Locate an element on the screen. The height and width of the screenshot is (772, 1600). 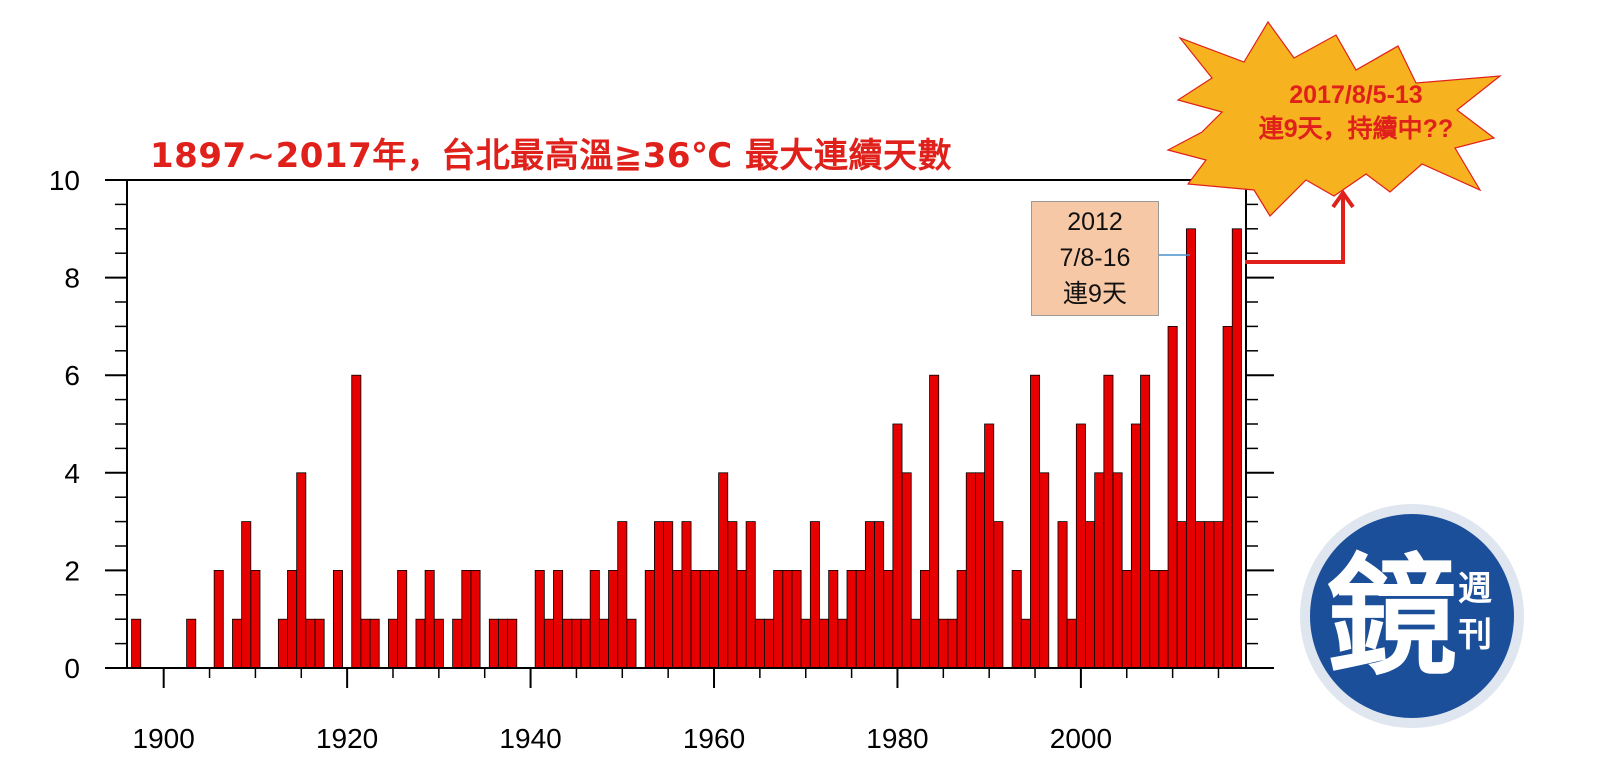
bar-2016 is located at coordinates (1227, 497).